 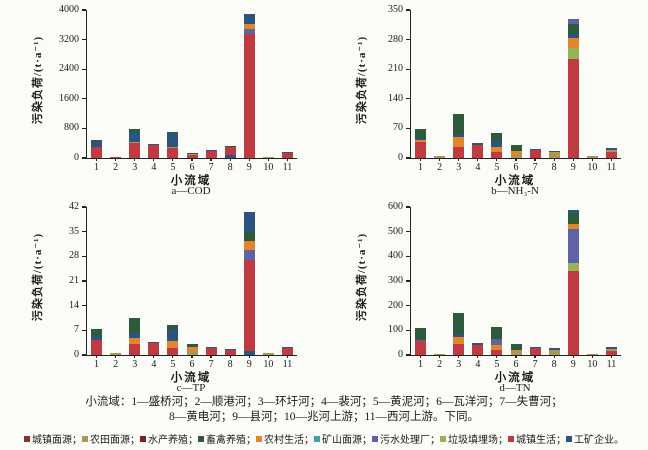 I want to click on legend-swatch-wp, so click(x=375, y=438).